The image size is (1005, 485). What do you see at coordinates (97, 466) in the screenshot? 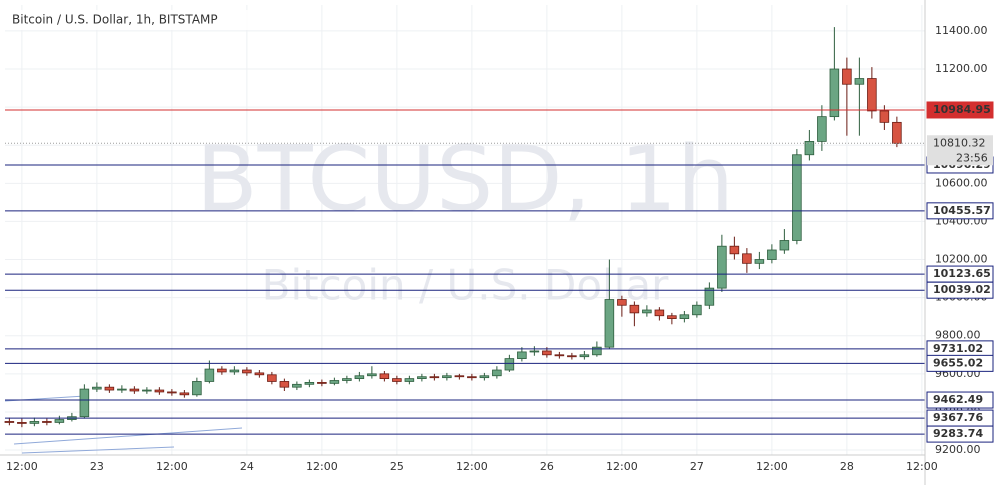
I see `x-tick-label: 23` at bounding box center [97, 466].